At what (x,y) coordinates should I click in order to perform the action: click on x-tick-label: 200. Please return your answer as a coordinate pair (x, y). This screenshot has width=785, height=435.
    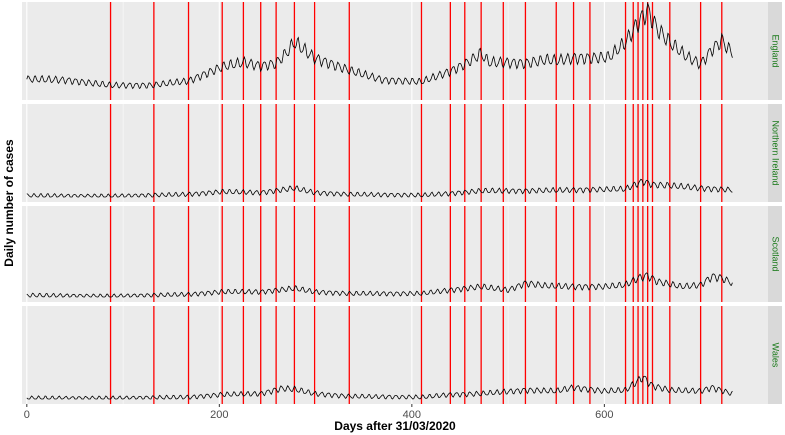
    Looking at the image, I should click on (219, 415).